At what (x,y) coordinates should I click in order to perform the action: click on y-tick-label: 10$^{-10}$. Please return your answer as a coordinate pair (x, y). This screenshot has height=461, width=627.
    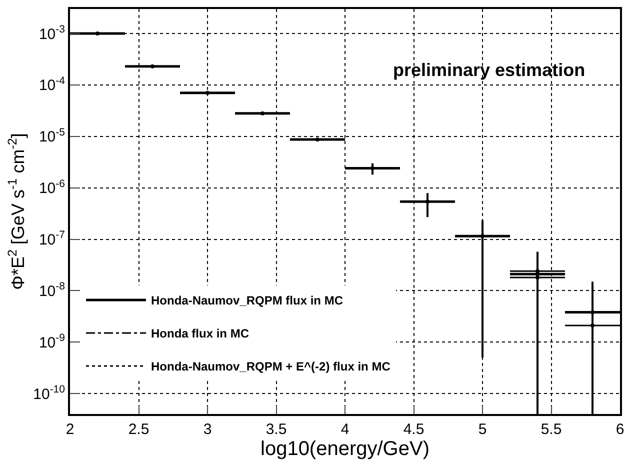
    Looking at the image, I should click on (49, 393).